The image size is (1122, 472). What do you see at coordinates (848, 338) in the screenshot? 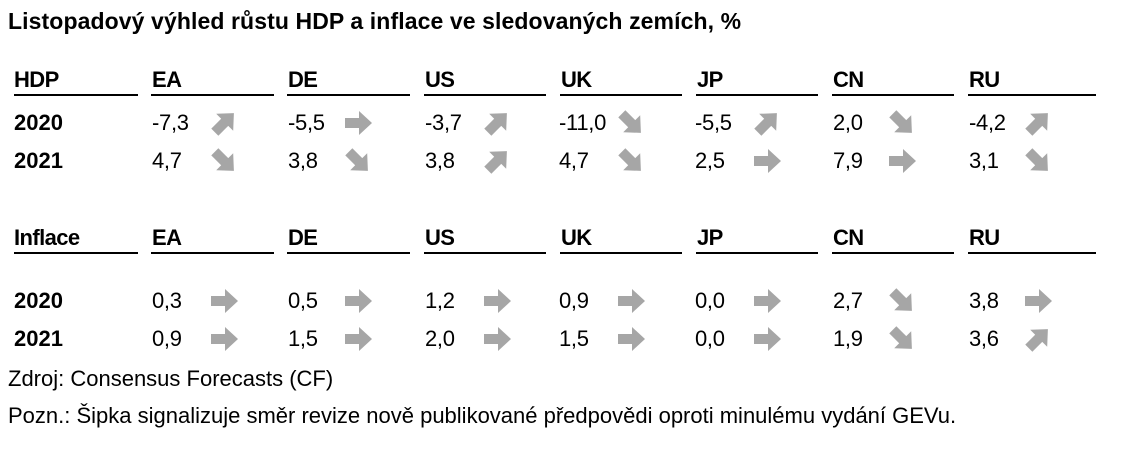
I see `value-cn: 1,9` at bounding box center [848, 338].